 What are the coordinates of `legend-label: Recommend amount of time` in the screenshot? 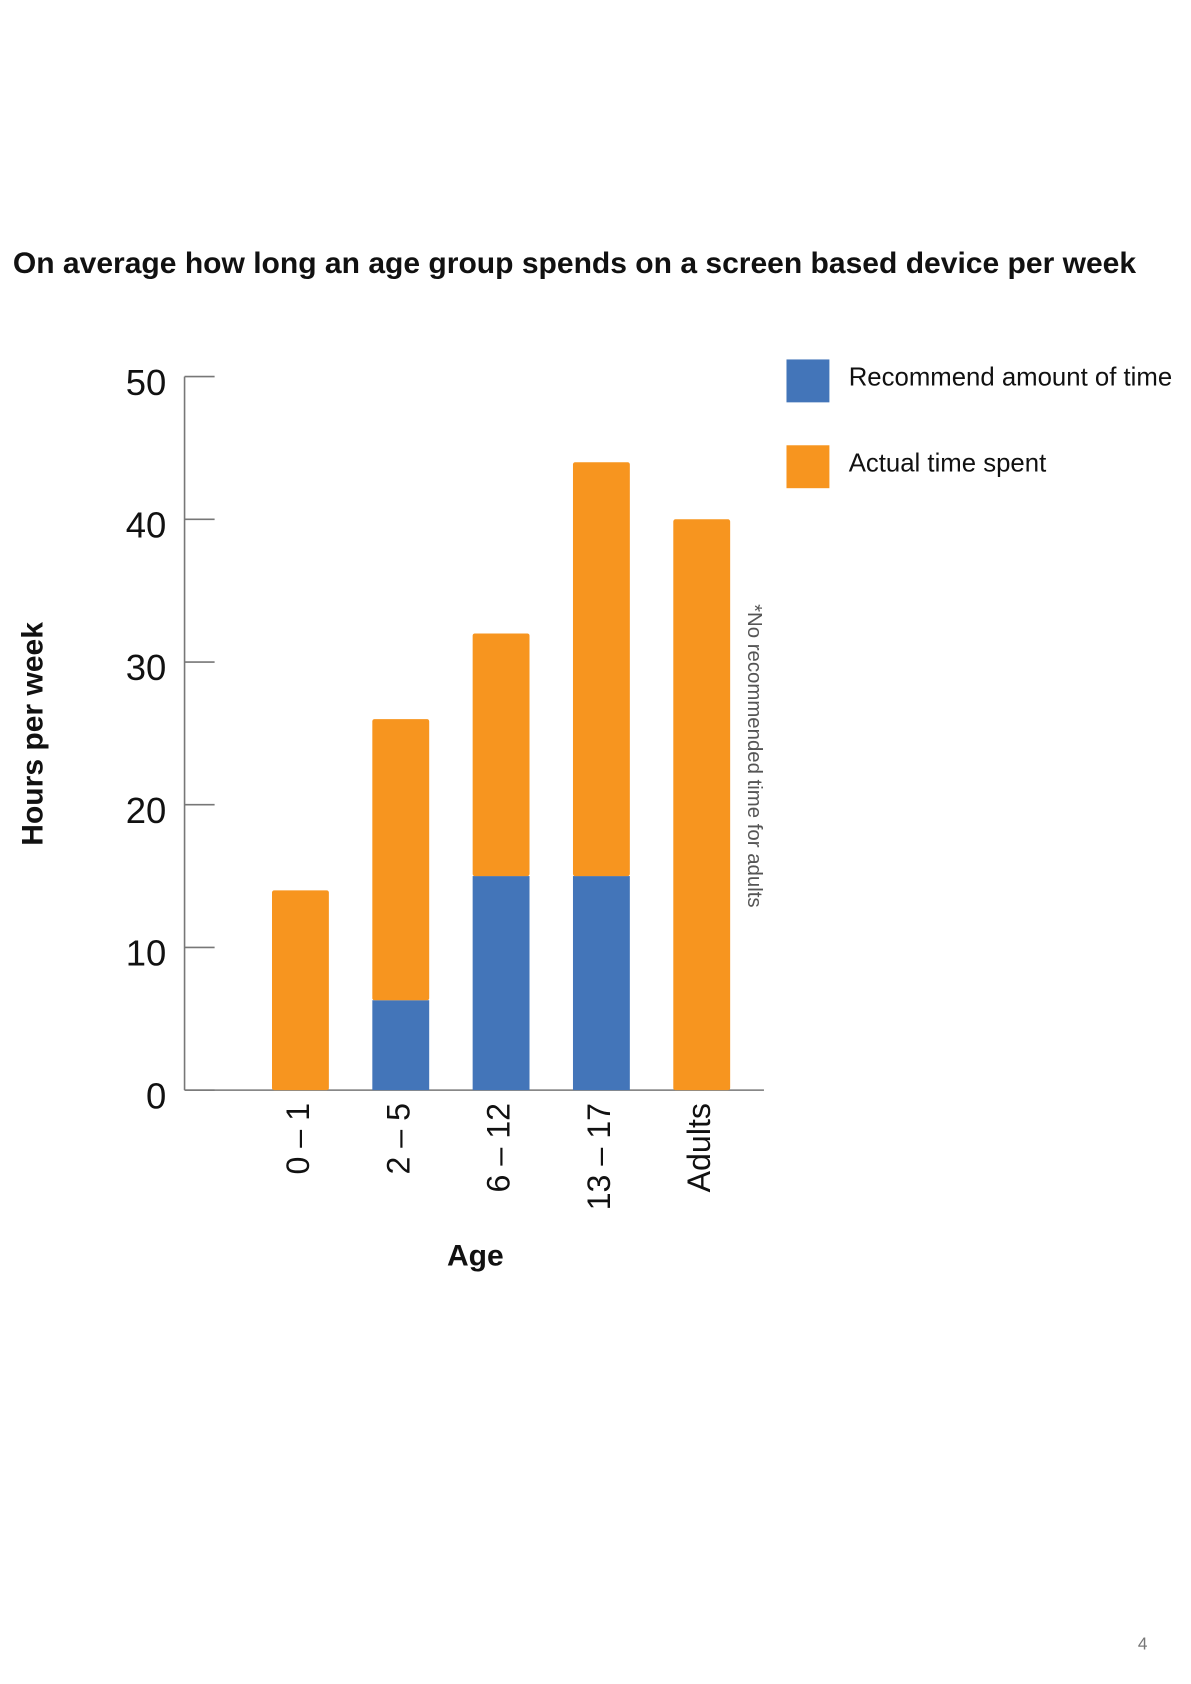 It's located at (1010, 378).